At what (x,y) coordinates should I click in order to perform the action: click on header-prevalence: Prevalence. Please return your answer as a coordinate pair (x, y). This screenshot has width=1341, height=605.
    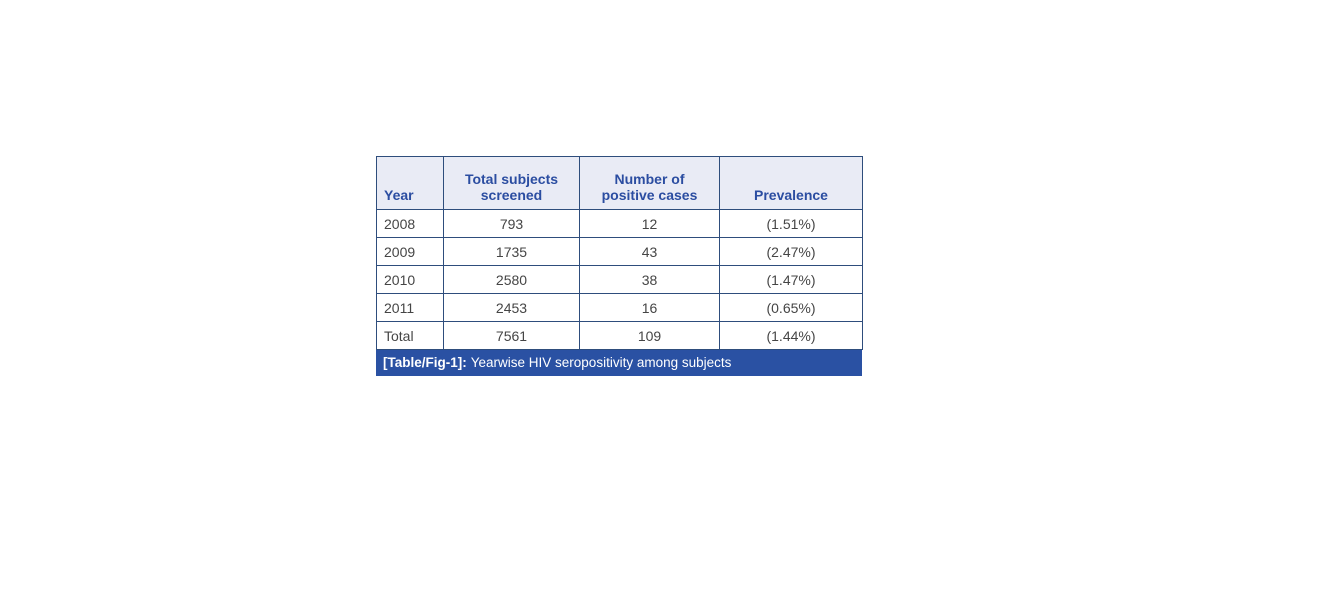
    Looking at the image, I should click on (791, 183).